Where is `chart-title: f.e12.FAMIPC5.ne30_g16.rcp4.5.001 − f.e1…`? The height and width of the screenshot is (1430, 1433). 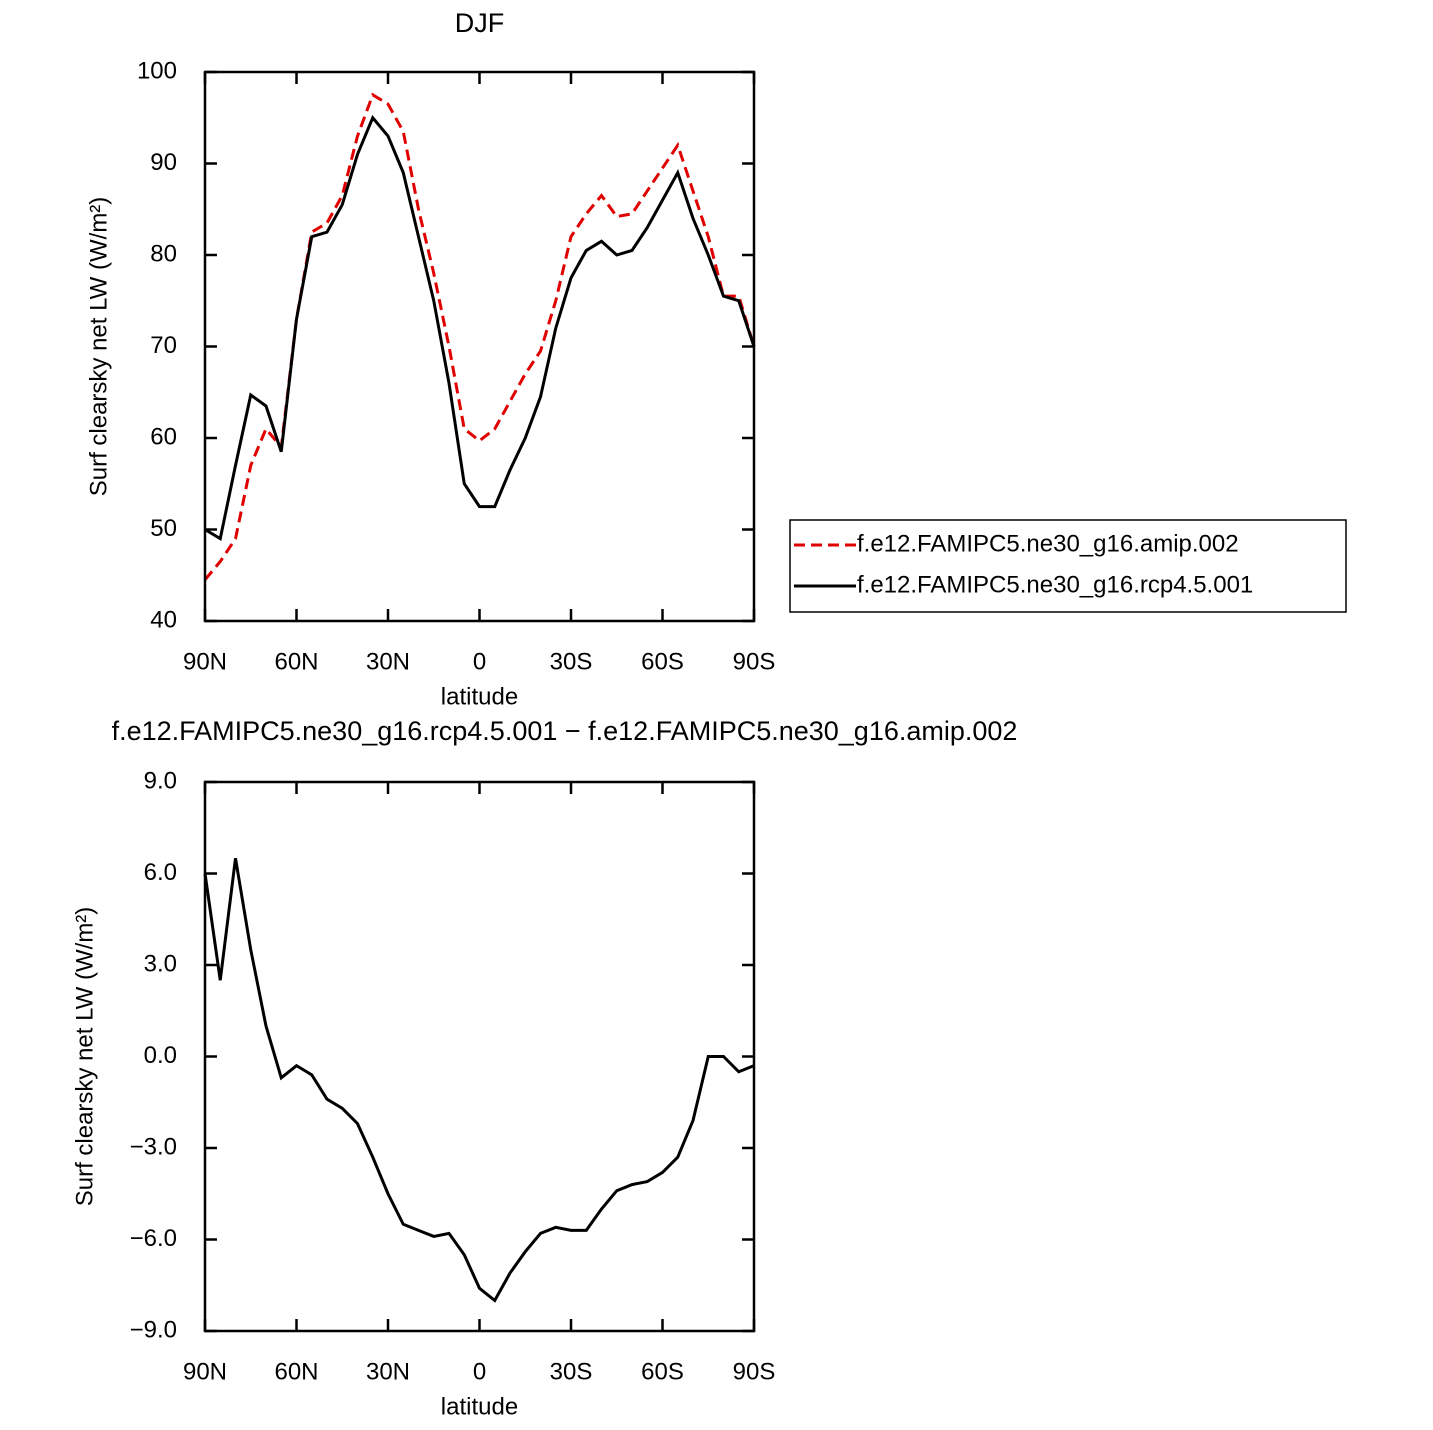
chart-title: f.e12.FAMIPC5.ne30_g16.rcp4.5.001 − f.e1… is located at coordinates (565, 731).